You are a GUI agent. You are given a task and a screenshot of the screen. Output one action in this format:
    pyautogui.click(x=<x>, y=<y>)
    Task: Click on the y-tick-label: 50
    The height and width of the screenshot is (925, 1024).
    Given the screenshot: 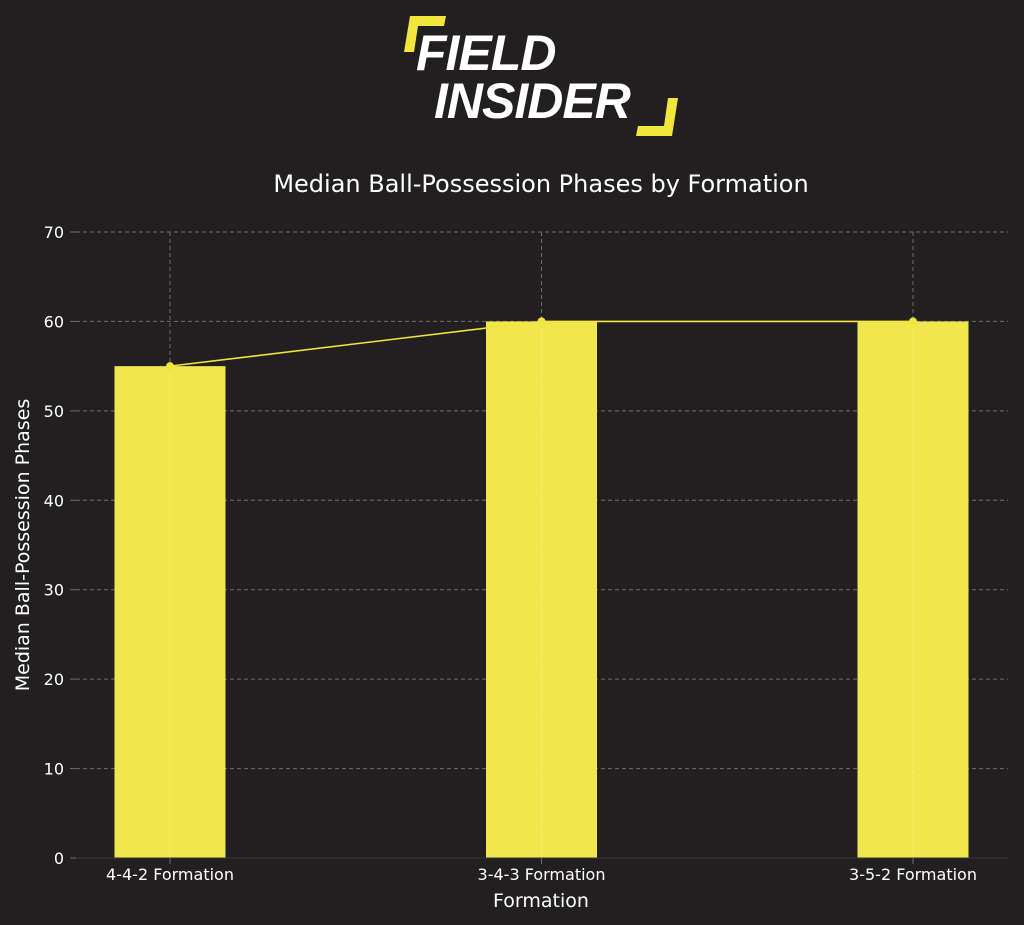 What is the action you would take?
    pyautogui.click(x=54, y=411)
    